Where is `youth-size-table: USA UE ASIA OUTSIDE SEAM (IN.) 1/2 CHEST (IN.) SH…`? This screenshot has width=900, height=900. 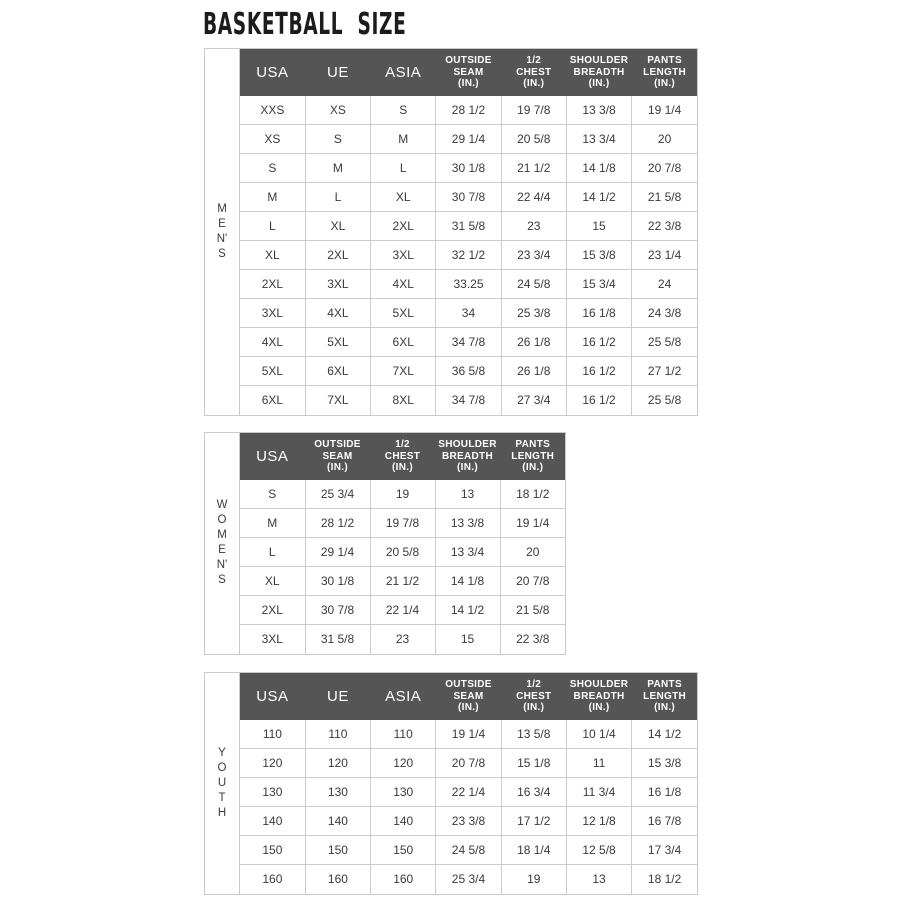
youth-size-table: USA UE ASIA OUTSIDE SEAM (IN.) 1/2 CHEST (IN.) SH… is located at coordinates (468, 783).